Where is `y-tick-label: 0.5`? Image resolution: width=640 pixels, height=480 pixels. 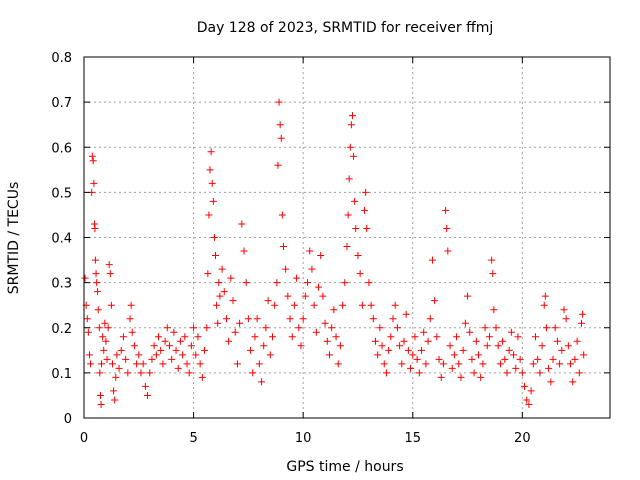 y-tick-label: 0.5 is located at coordinates (61, 193).